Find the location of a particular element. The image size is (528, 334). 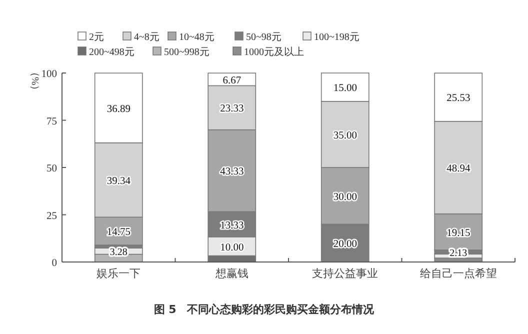

data-label: 20.00 is located at coordinates (345, 244).